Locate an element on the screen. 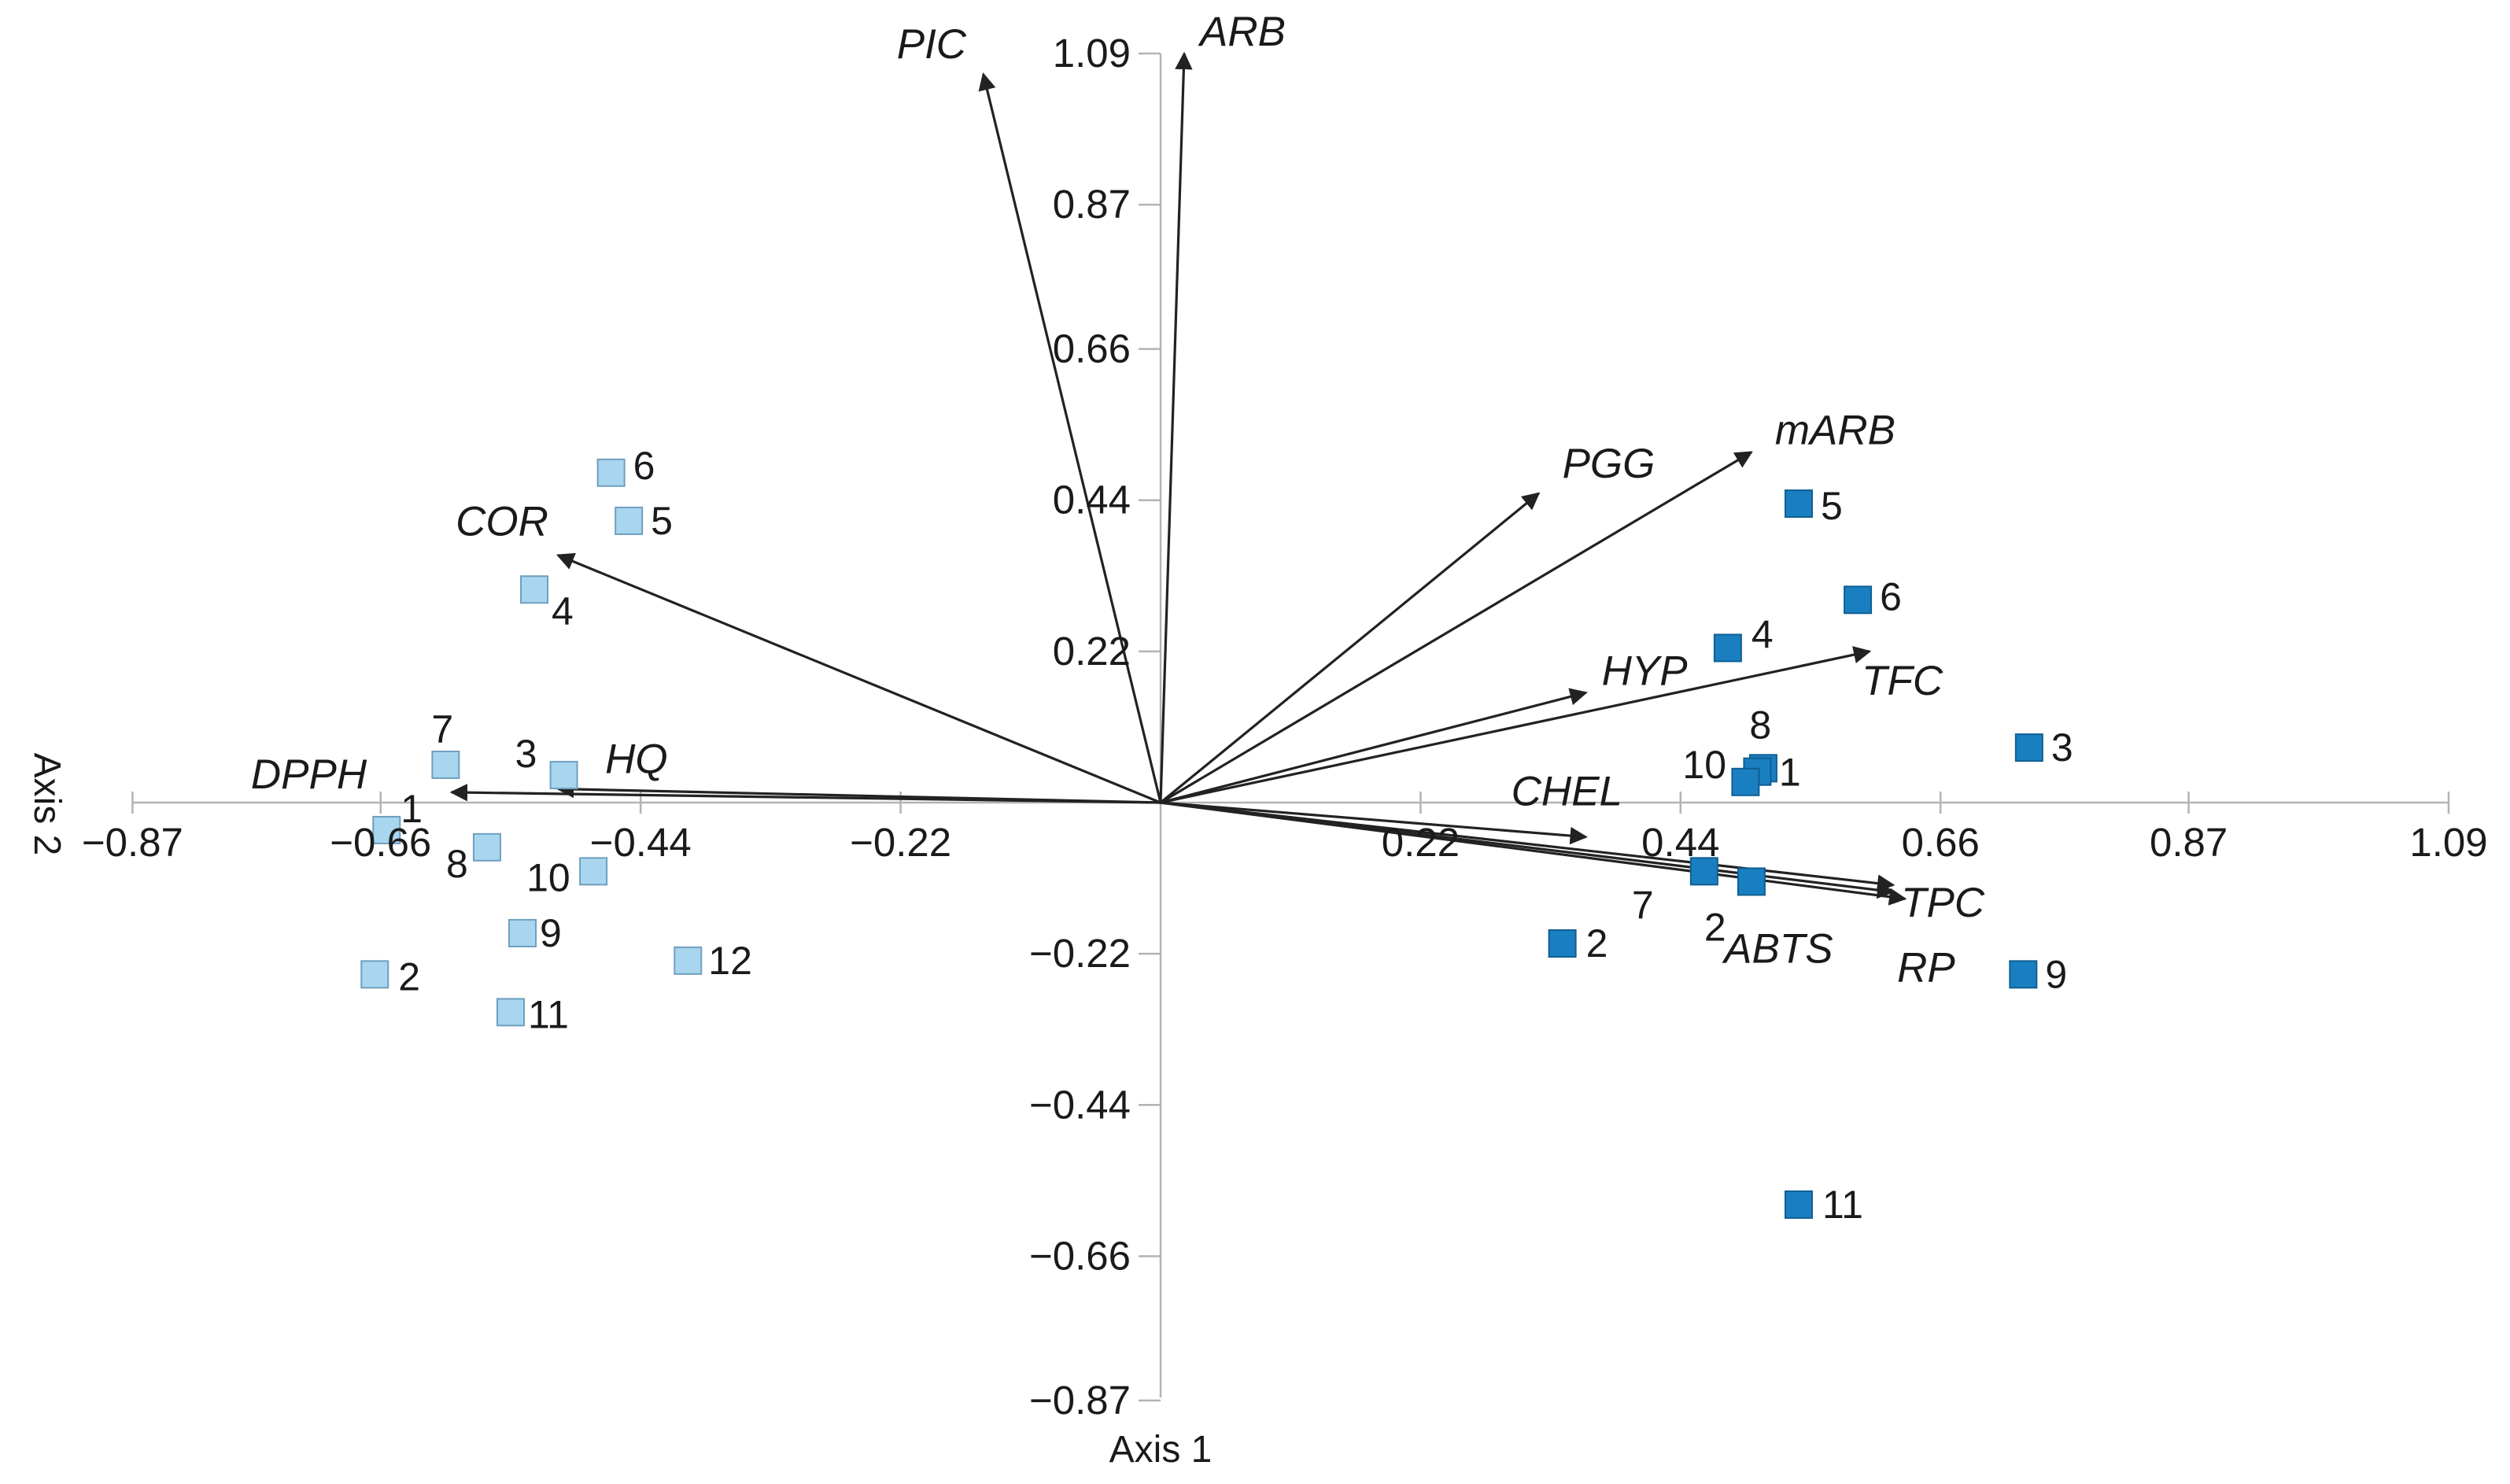  x-tick-label: 0.87 is located at coordinates (2189, 842).